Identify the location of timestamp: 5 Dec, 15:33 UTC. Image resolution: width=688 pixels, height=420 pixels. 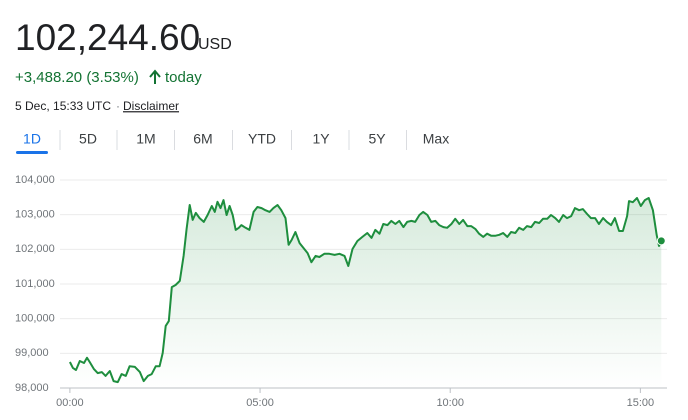
(63, 106).